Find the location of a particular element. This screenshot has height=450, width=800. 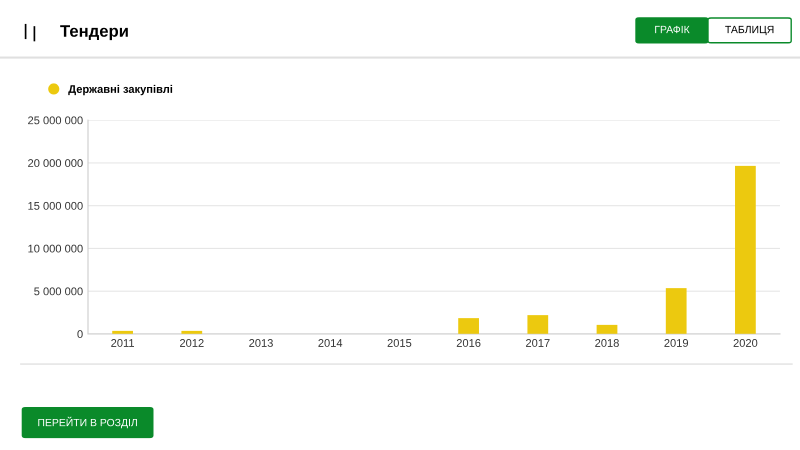

x-tick-label: 2012 is located at coordinates (192, 343).